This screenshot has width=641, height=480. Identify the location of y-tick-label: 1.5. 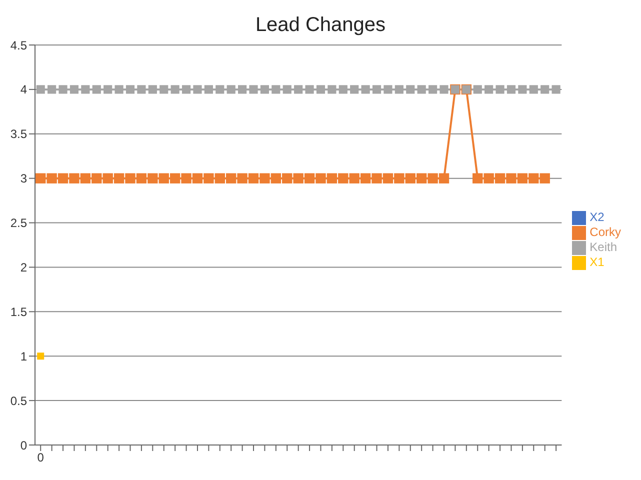
(19, 311).